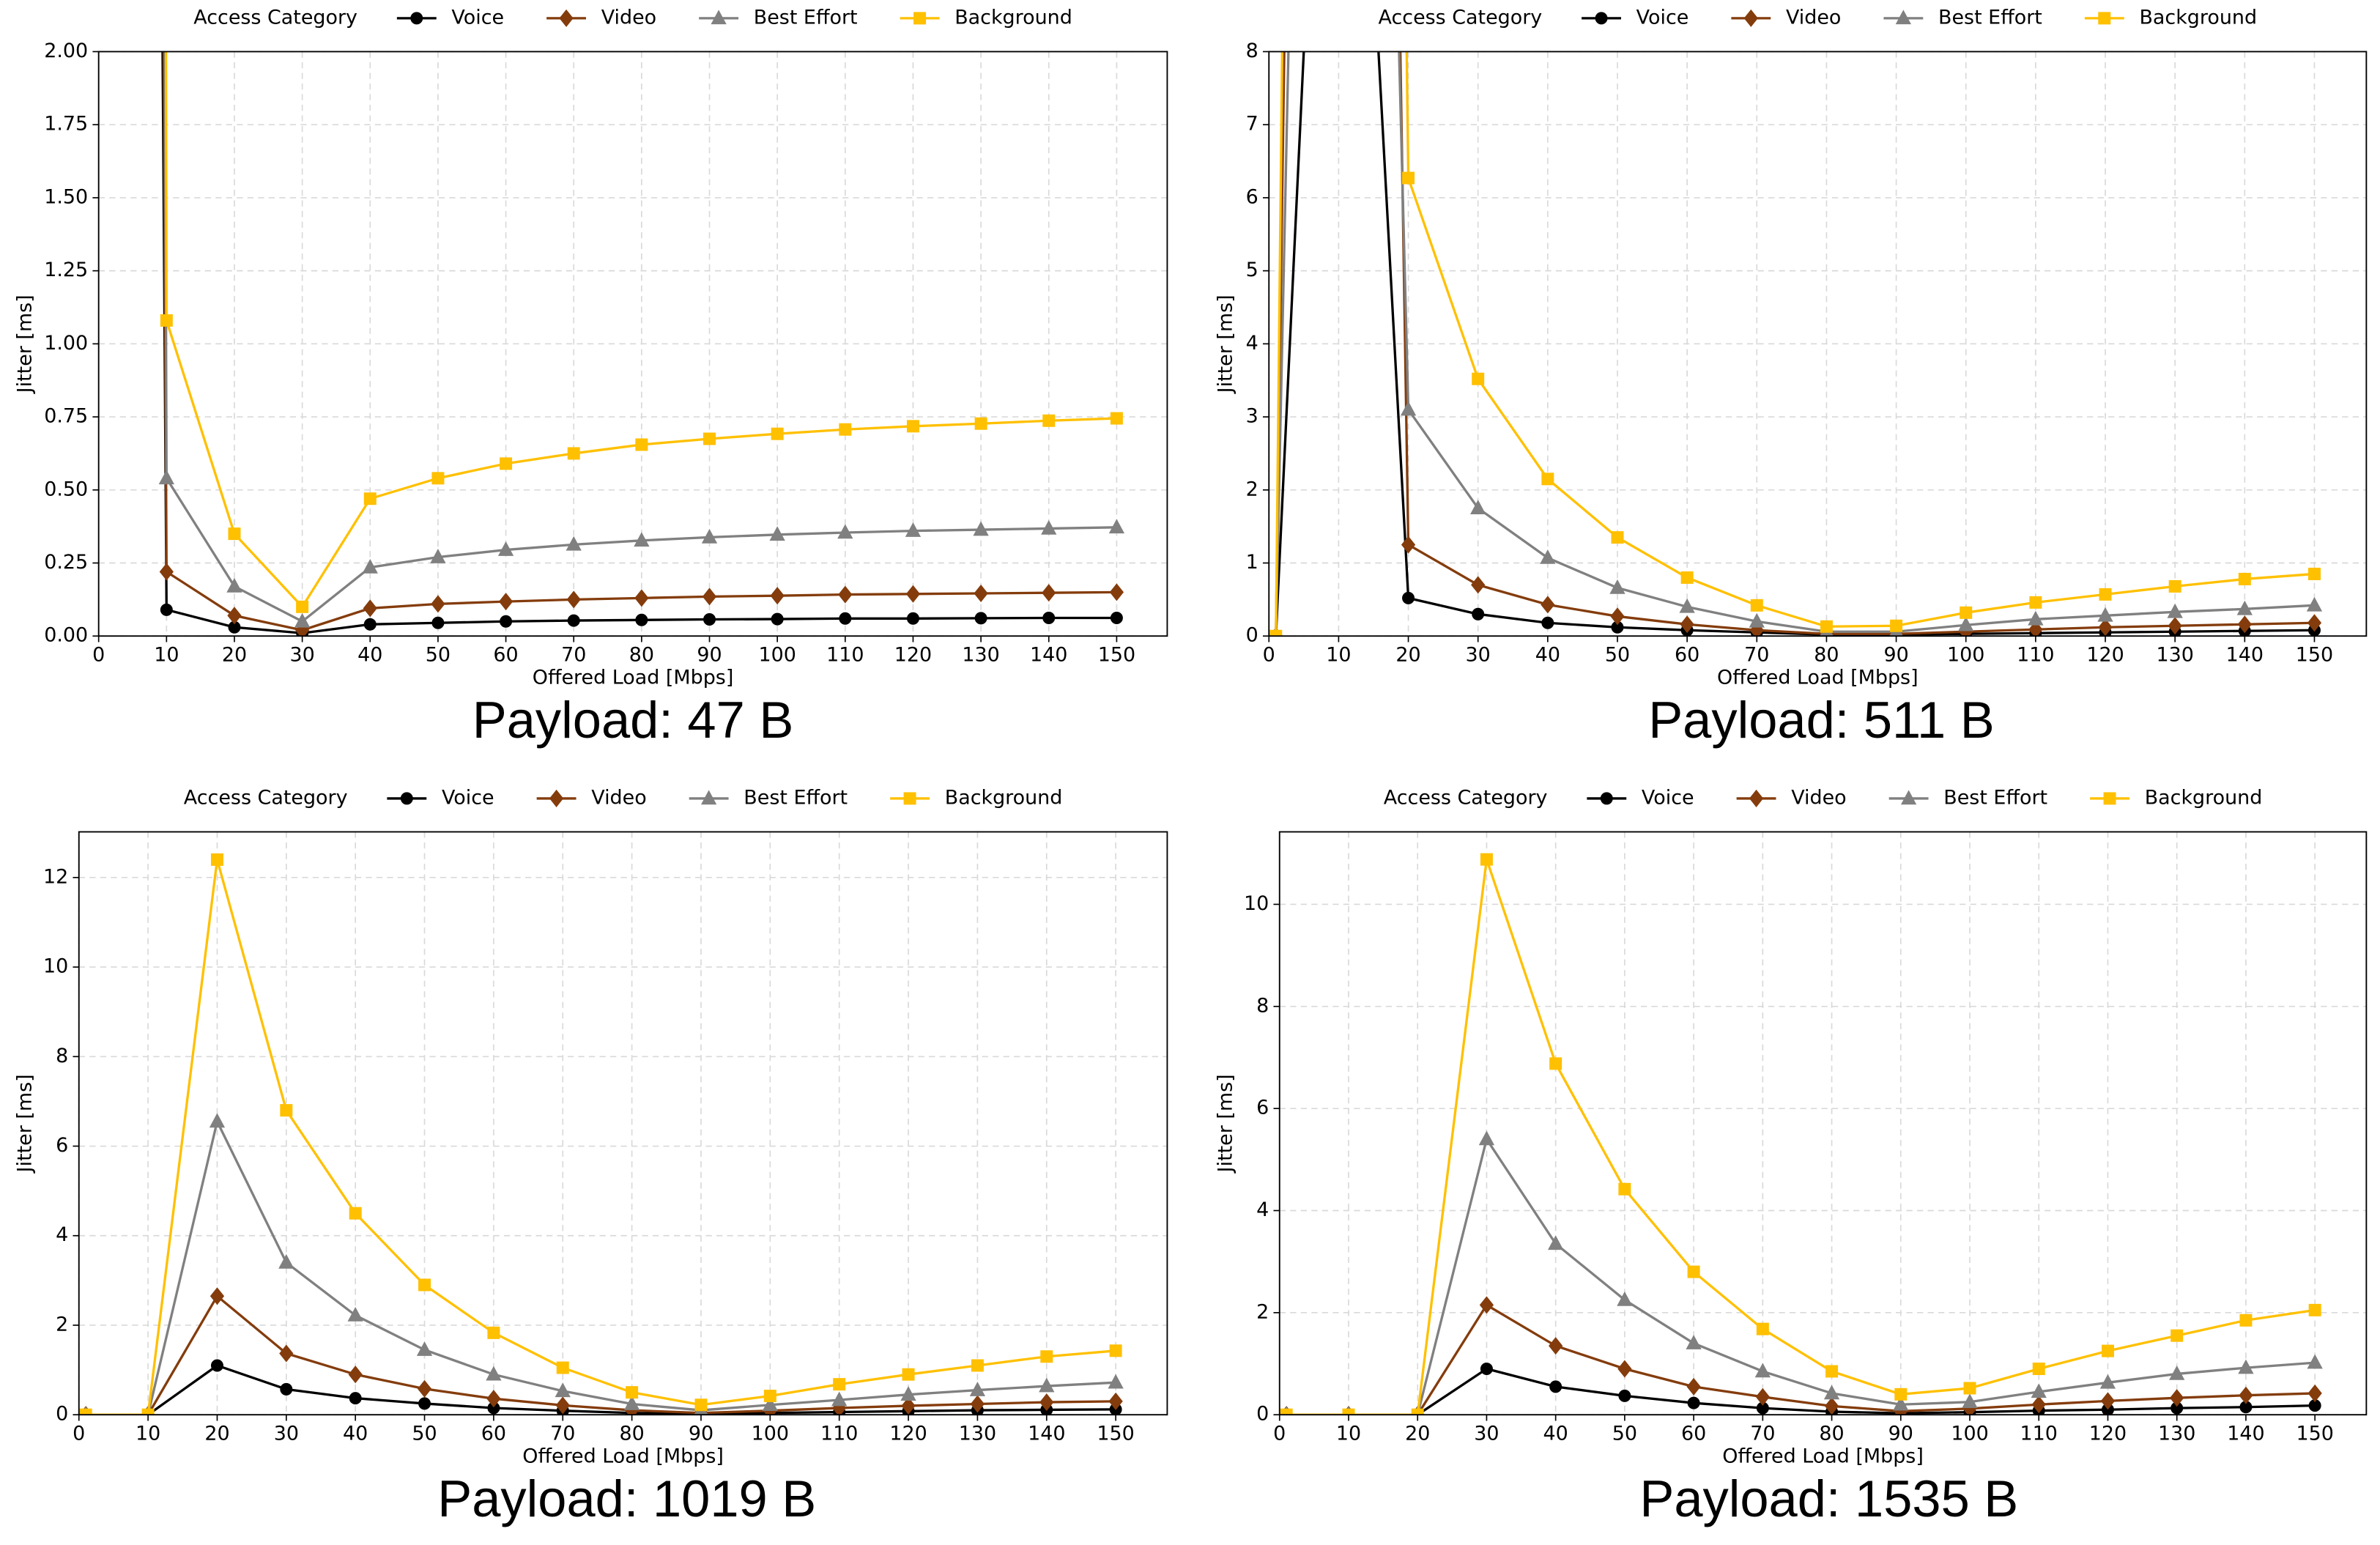 This screenshot has width=2380, height=1545. I want to click on x-tick-label: 80, so click(631, 1434).